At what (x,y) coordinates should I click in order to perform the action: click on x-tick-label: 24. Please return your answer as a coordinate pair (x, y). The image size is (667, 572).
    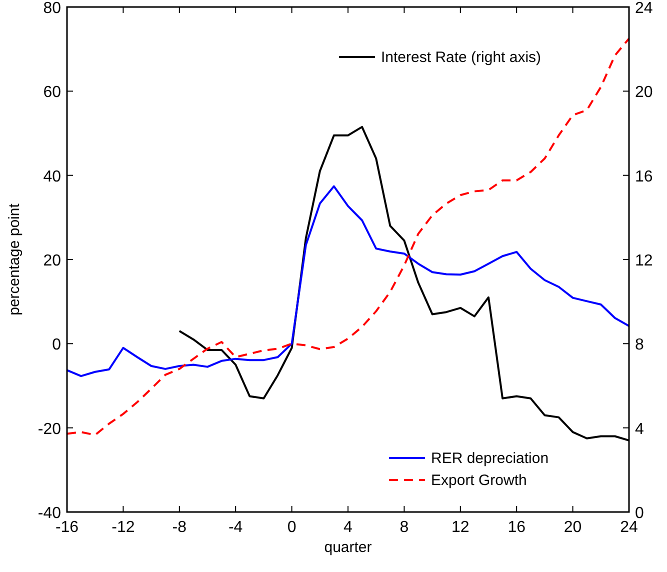
    Looking at the image, I should click on (629, 527).